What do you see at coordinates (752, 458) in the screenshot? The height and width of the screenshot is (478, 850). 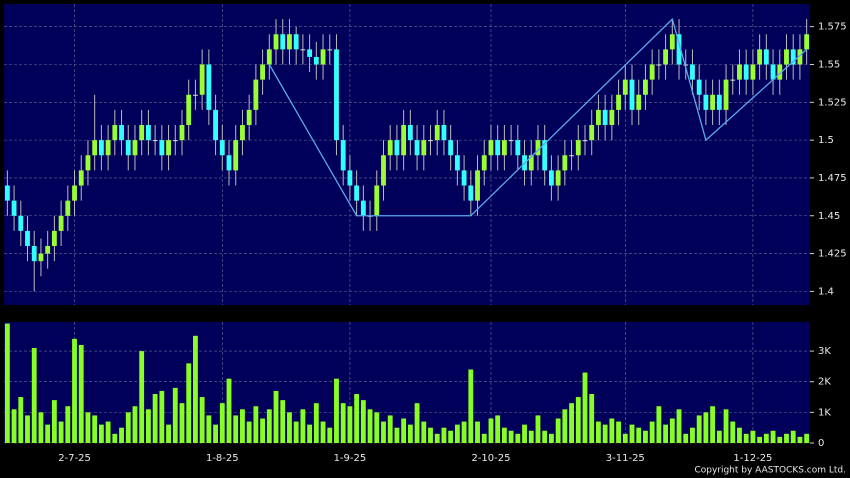 I see `x-tick-label: 1-12-25` at bounding box center [752, 458].